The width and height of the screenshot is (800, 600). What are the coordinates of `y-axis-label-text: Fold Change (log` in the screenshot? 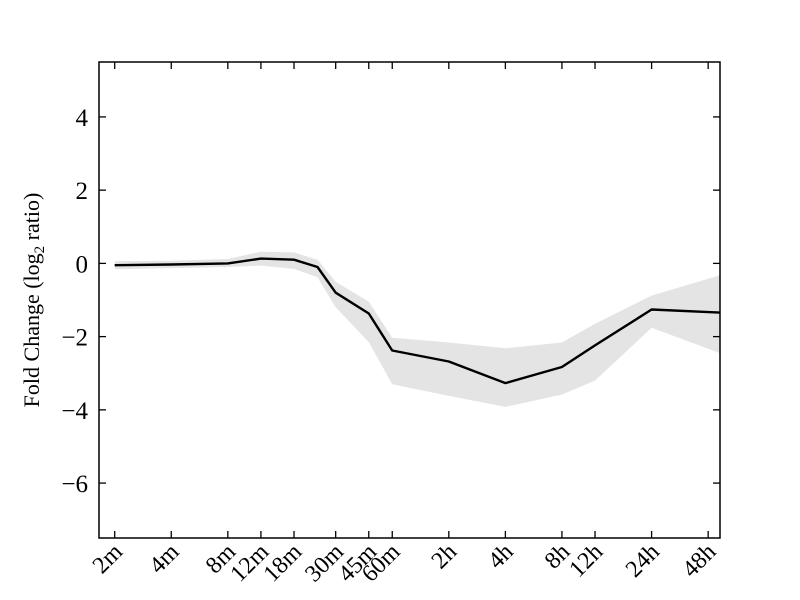 It's located at (31, 330).